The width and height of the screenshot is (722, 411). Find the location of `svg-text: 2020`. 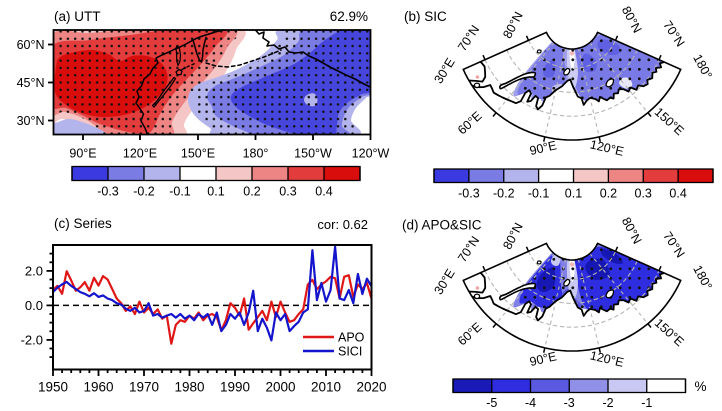

svg-text: 2020 is located at coordinates (371, 387).